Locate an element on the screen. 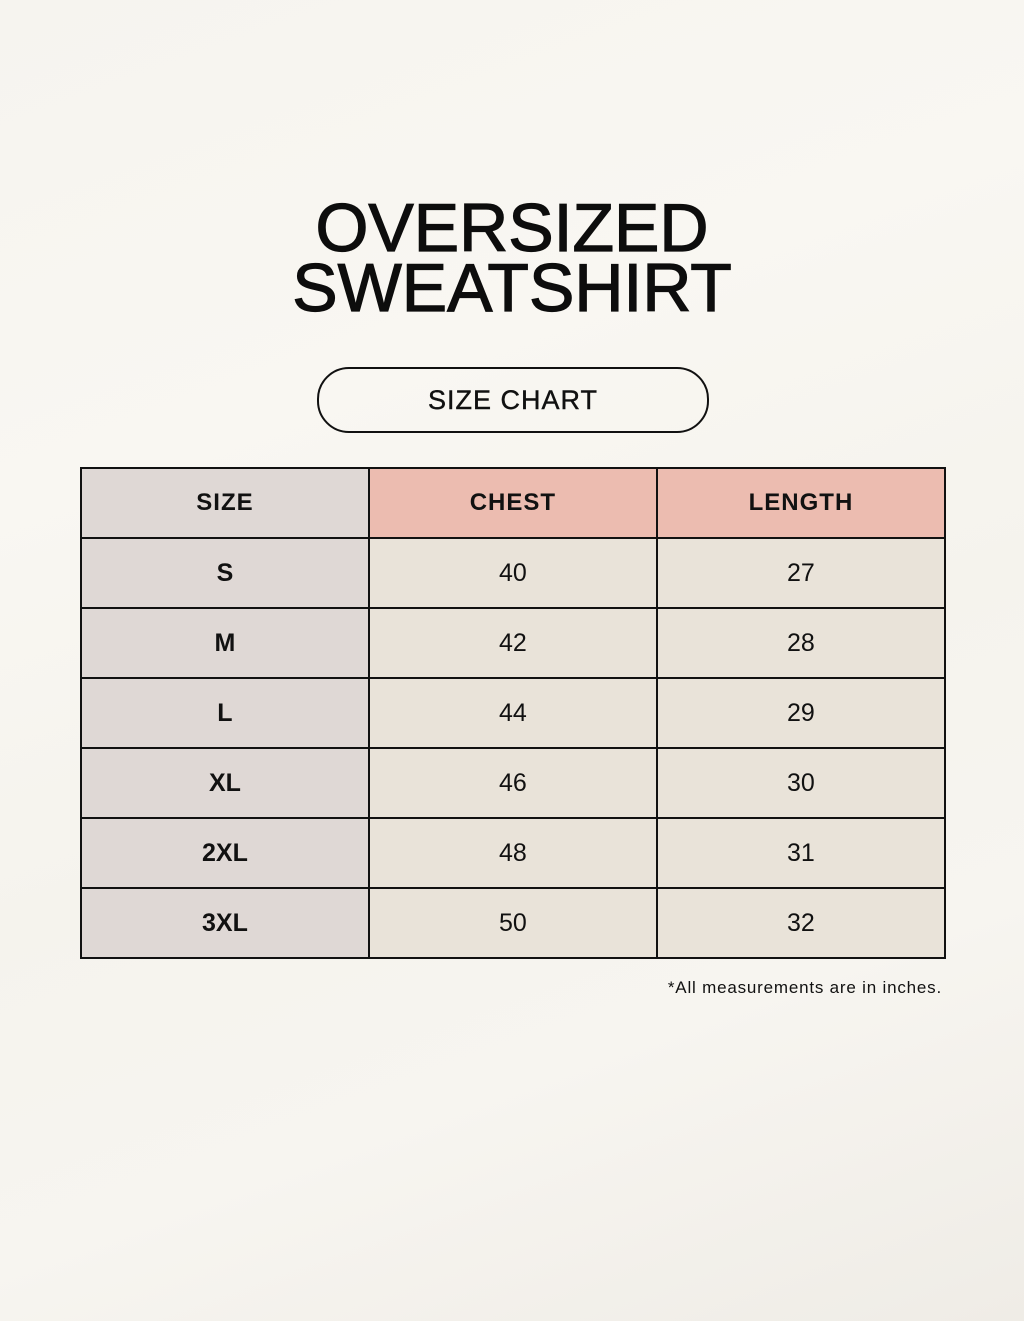 This screenshot has height=1321, width=1024. chest-cell: 42 is located at coordinates (512, 643).